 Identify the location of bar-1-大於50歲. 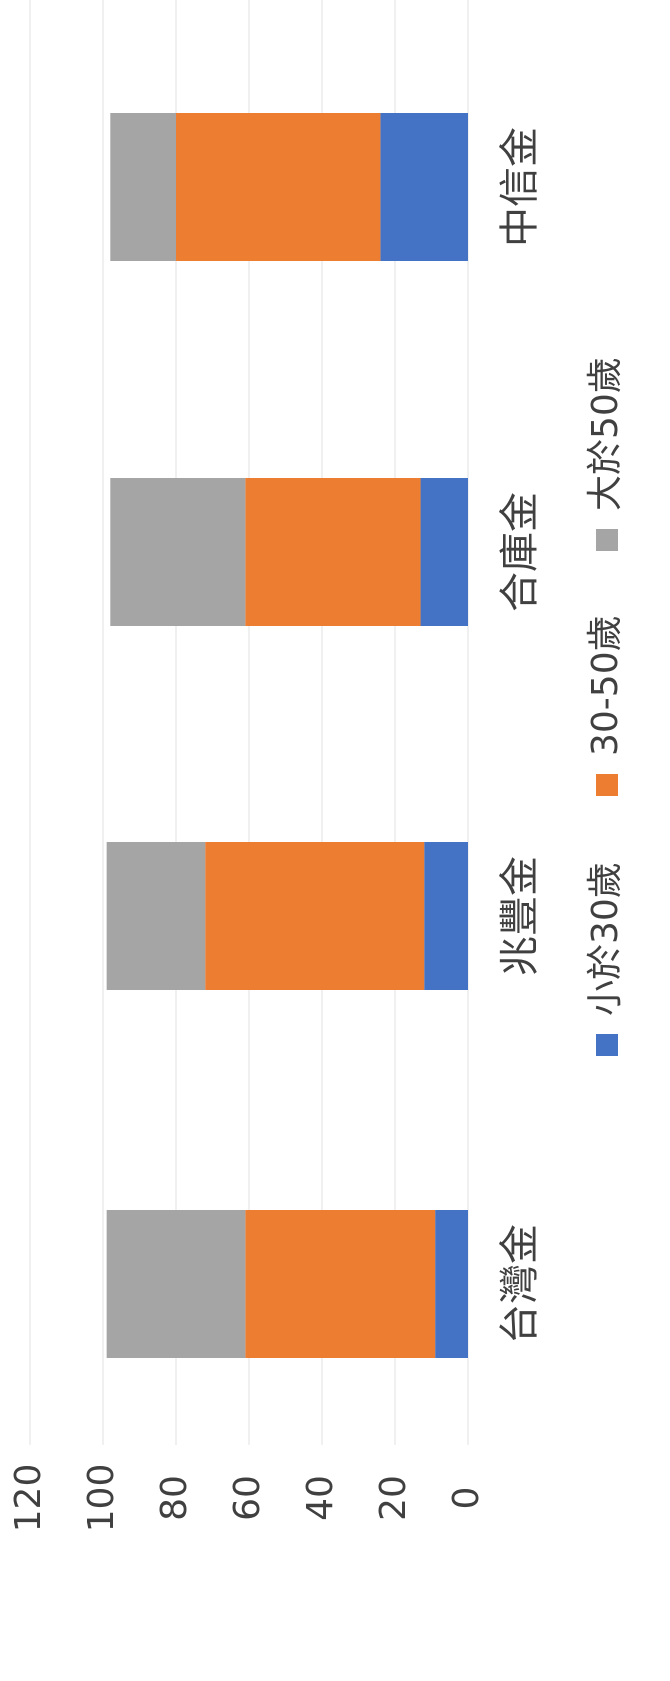
(156, 916).